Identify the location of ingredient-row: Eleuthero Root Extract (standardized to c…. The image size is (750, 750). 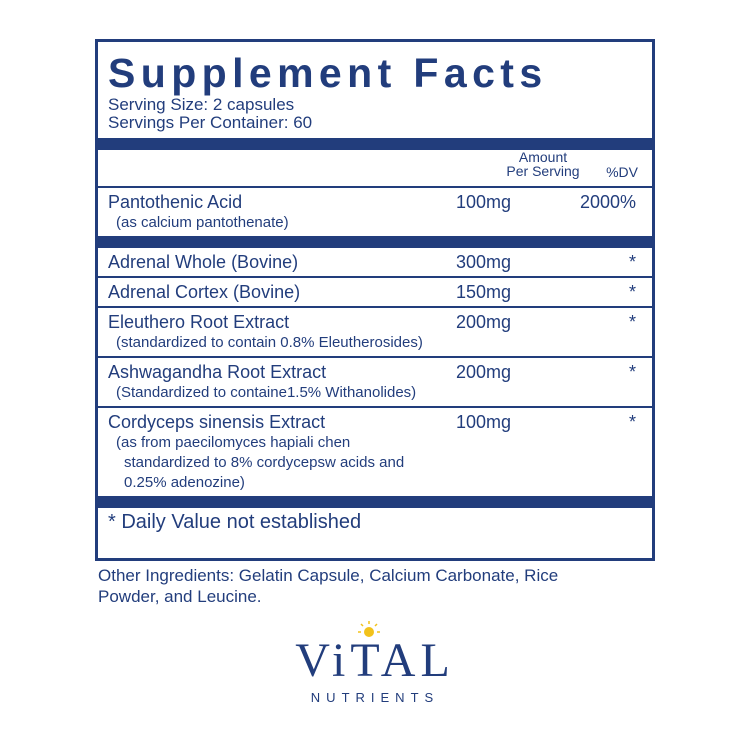
(375, 332).